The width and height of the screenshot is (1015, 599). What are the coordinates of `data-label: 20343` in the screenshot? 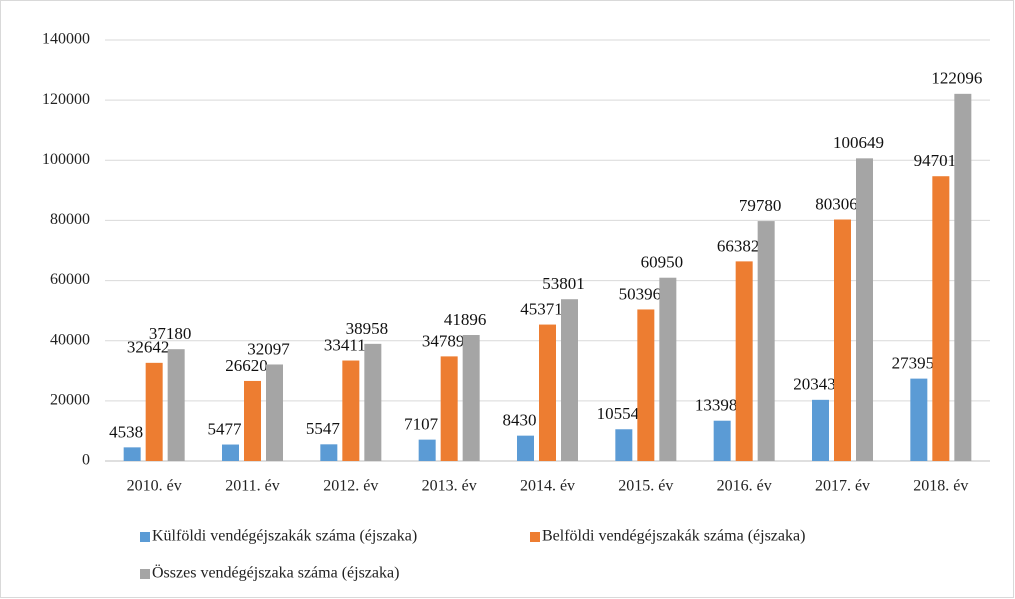 It's located at (814, 384).